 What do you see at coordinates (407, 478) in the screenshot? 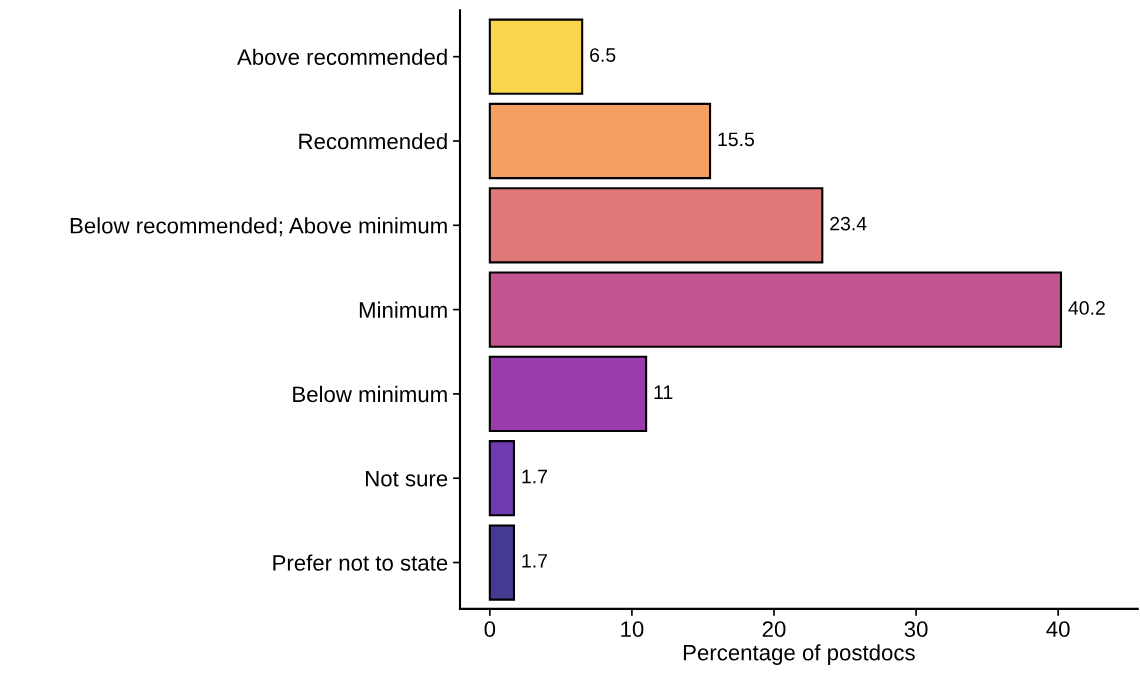
I see `y-tick-label: Not sure` at bounding box center [407, 478].